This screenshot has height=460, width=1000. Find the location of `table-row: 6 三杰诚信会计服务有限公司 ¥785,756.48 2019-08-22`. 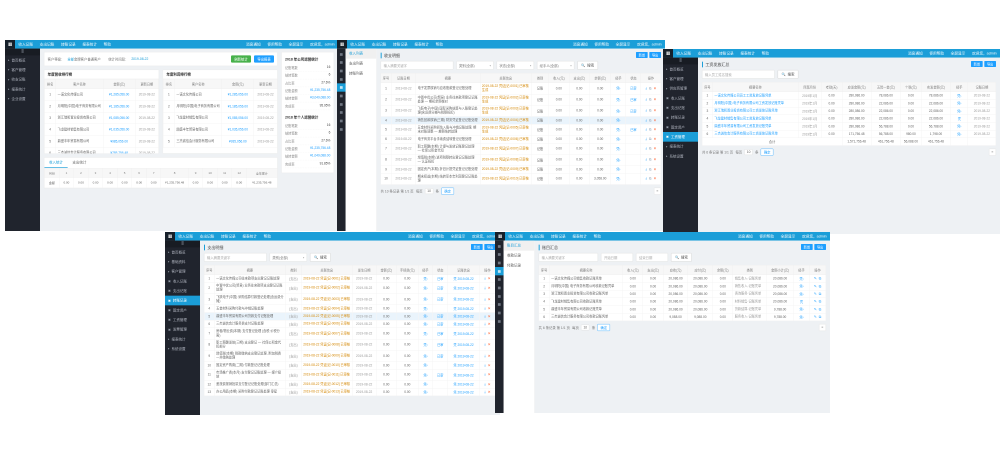

table-row: 6 三杰诚信会计服务有限公司 ¥785,756.48 2019-08-22 is located at coordinates (101, 150).